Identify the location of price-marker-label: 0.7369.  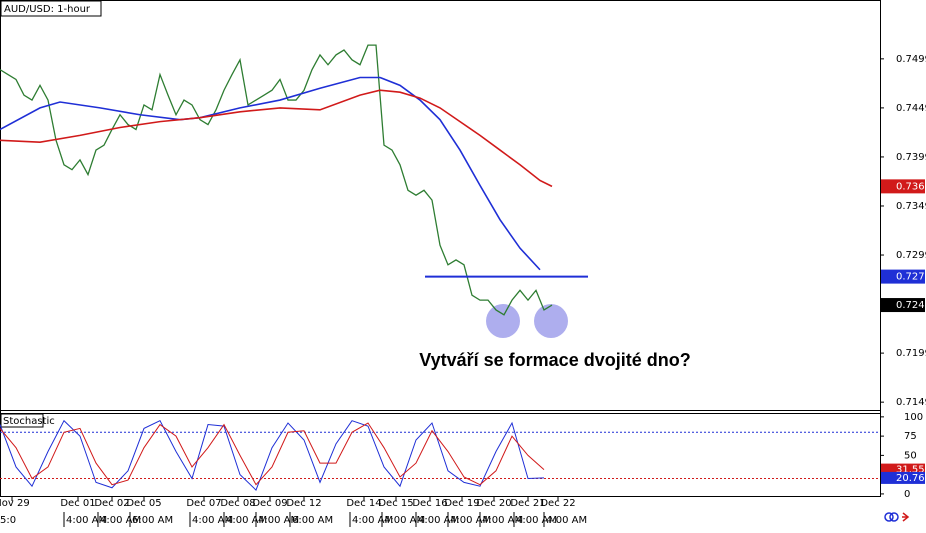
(911, 186).